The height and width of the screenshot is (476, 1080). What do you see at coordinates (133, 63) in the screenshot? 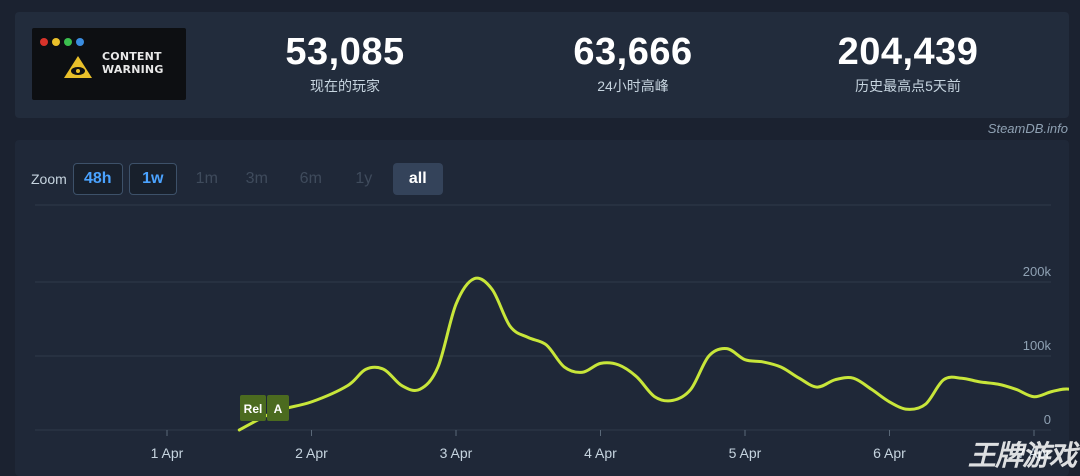
I see `logo-text: CONTENT WARNING` at bounding box center [133, 63].